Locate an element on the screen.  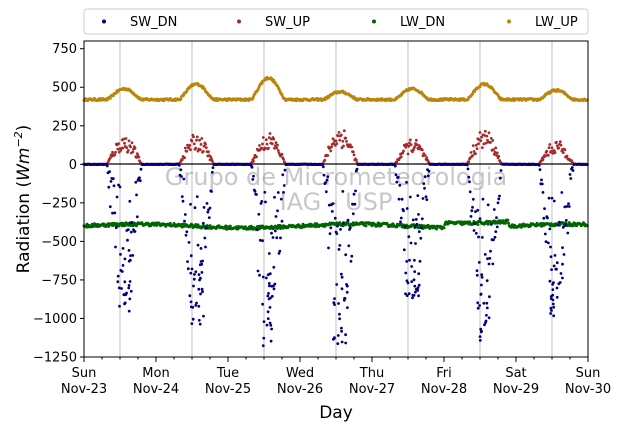
legend-label: LW_UP is located at coordinates (556, 22).